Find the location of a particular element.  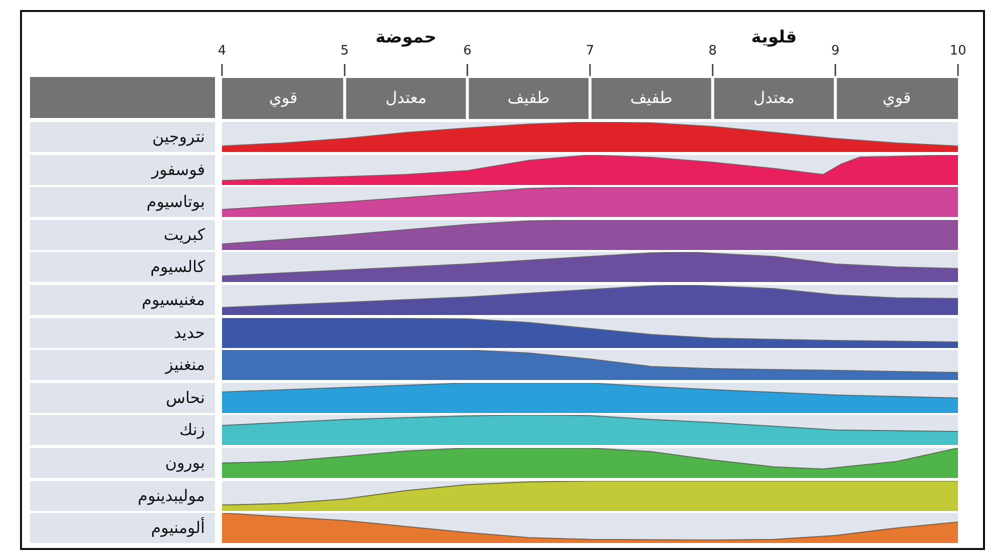

y-axis-title: فوسفور is located at coordinates (122, 169).